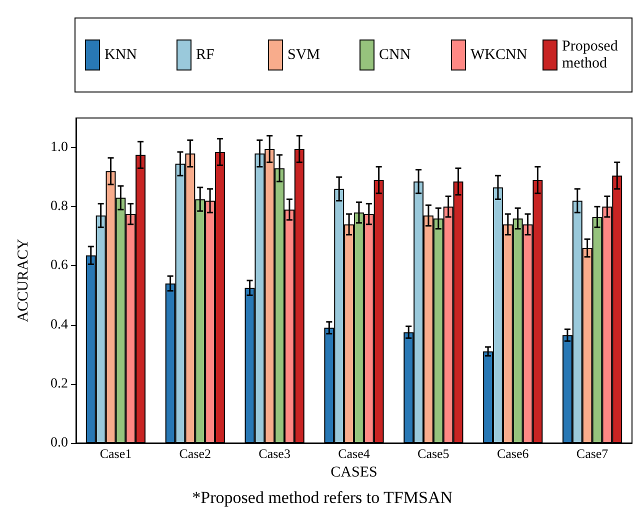 The width and height of the screenshot is (637, 522). Describe the element at coordinates (395, 55) in the screenshot. I see `legend-label: CNN` at that location.